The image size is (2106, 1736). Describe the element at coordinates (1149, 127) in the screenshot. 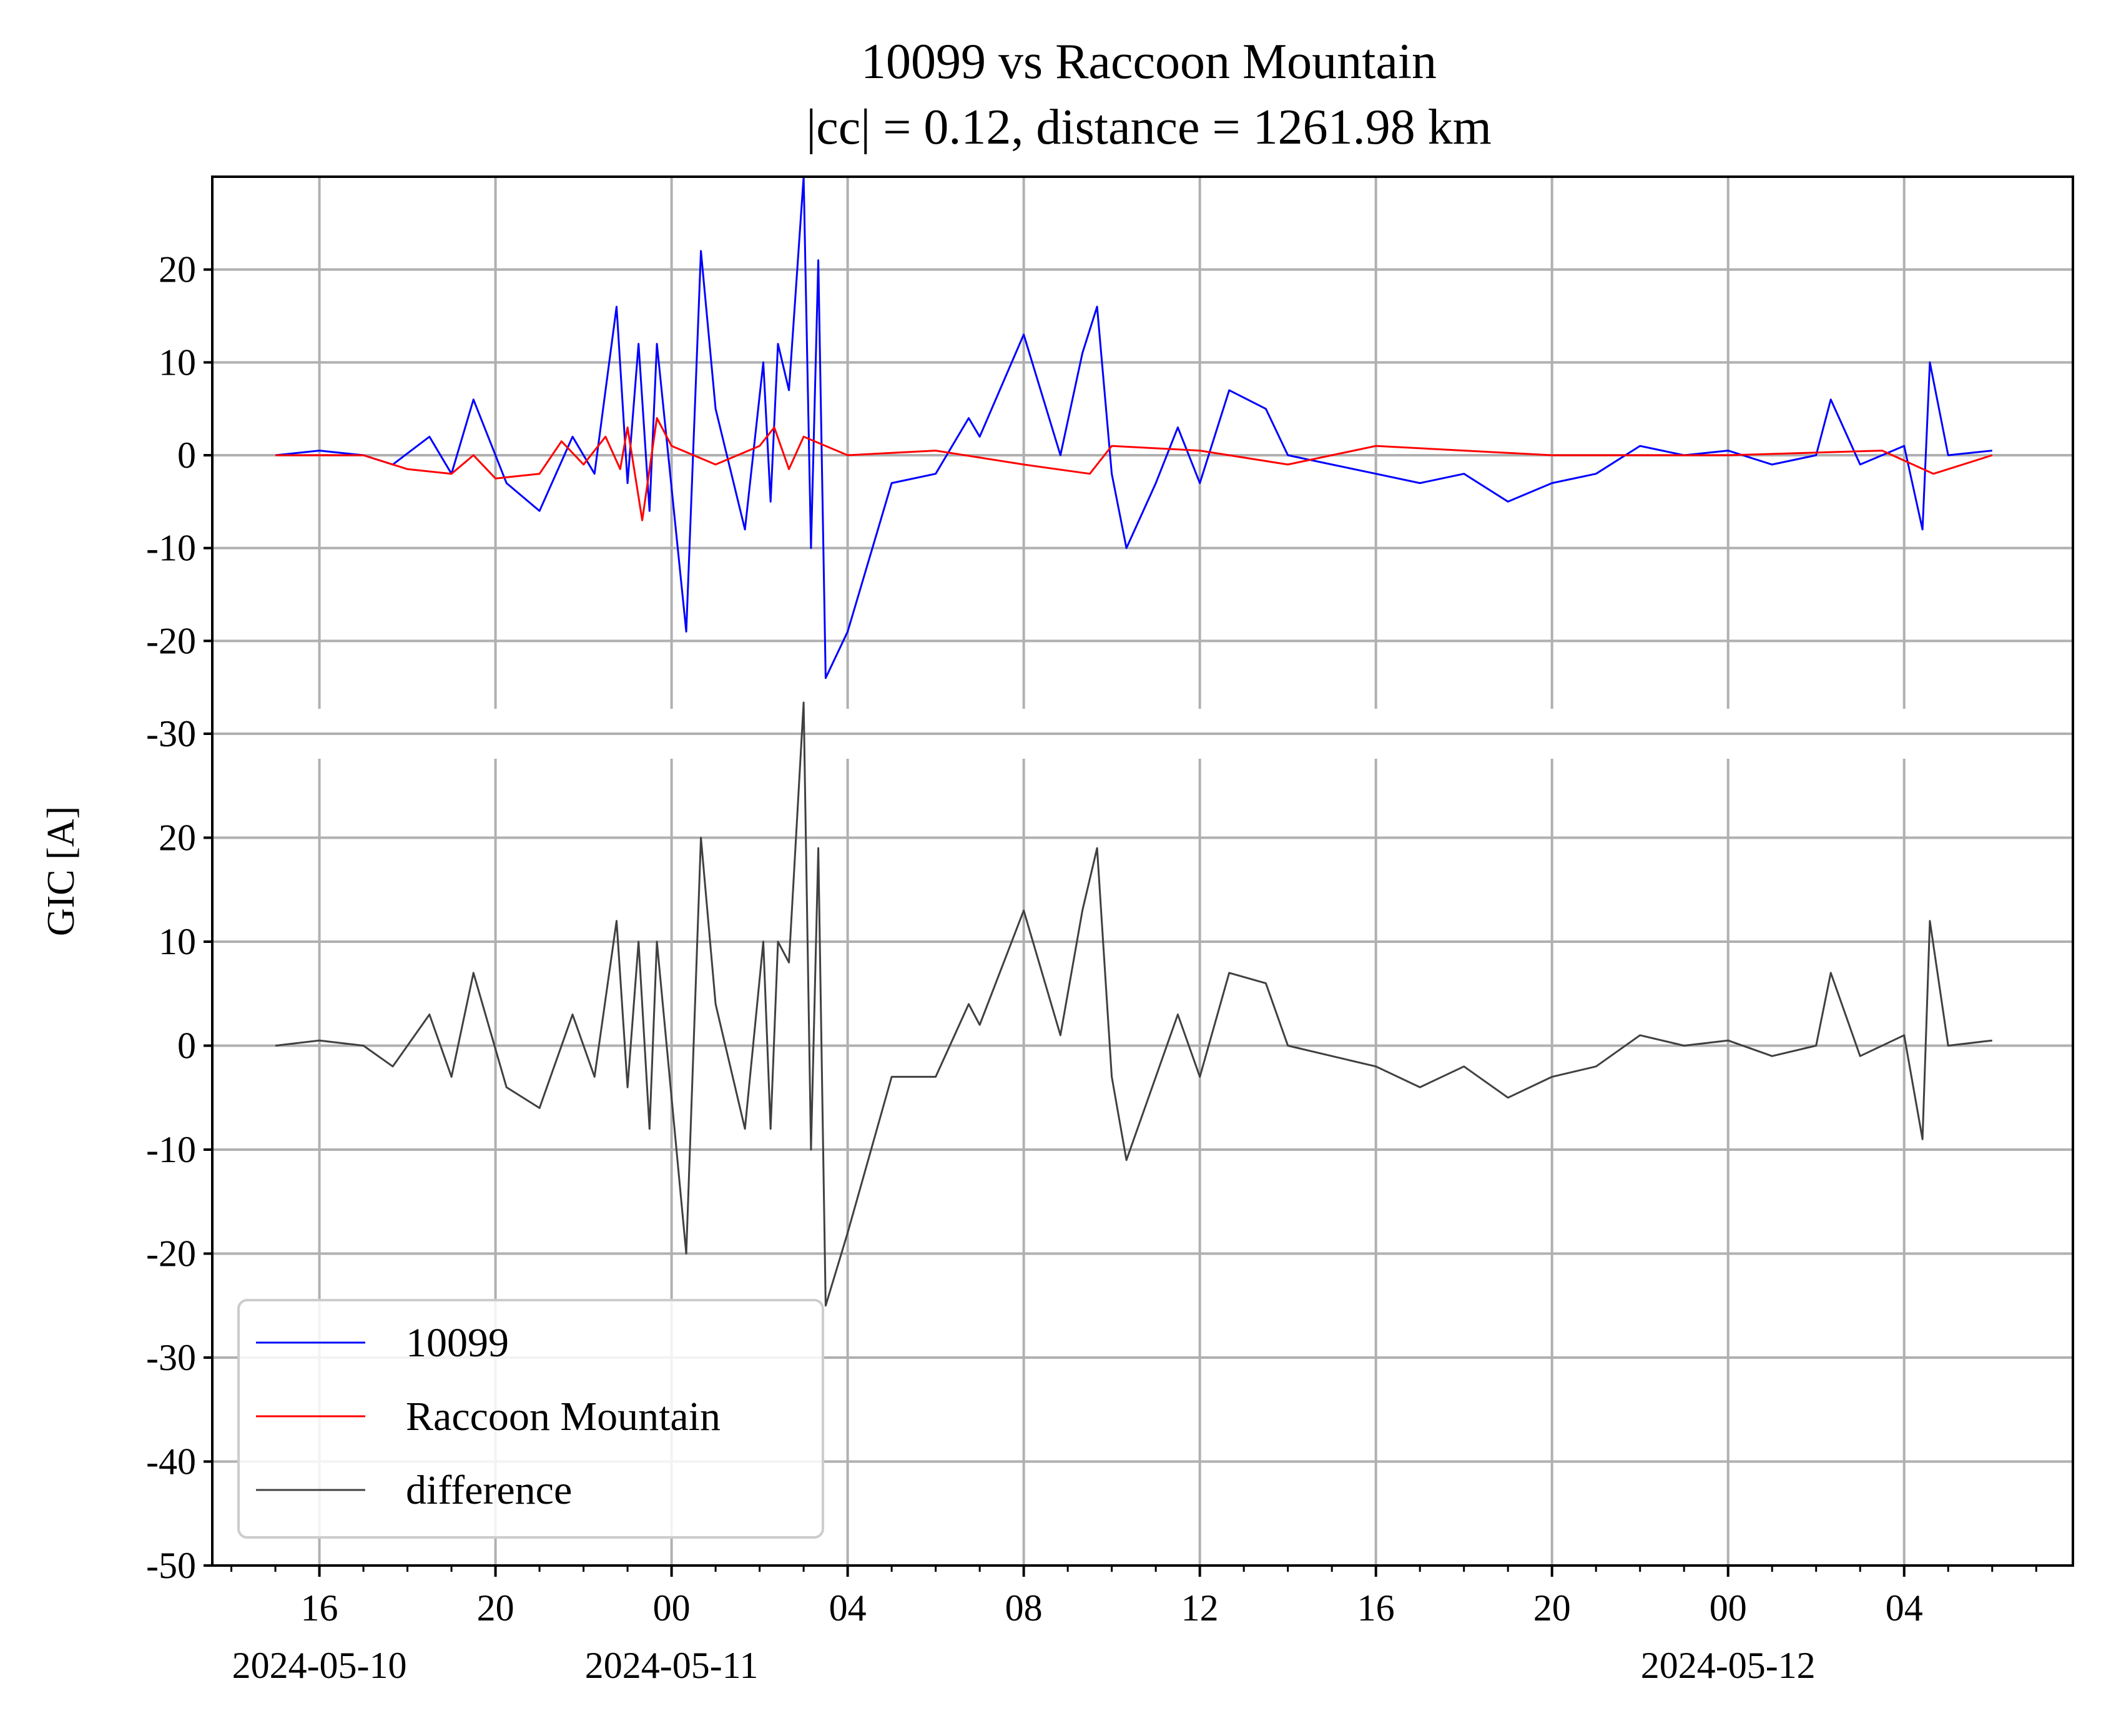

I see `chart-subtitle: |cc| = 0.12, distance = 1261.98 km` at that location.